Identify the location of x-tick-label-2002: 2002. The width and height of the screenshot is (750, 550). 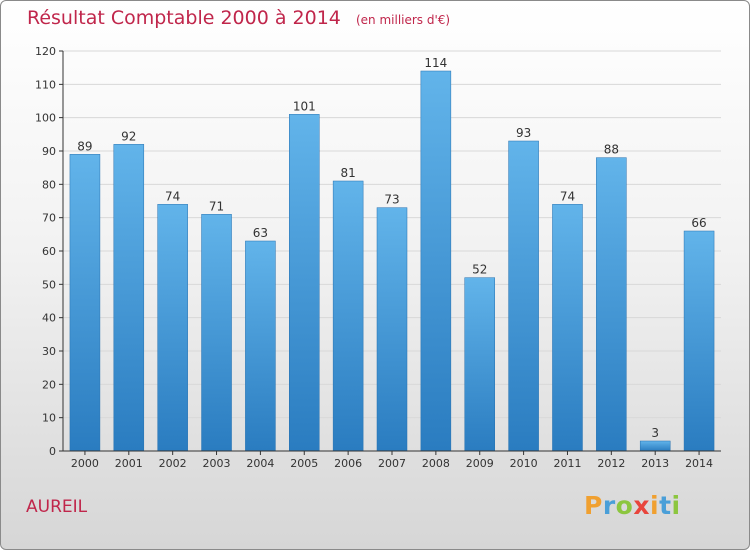
(173, 463).